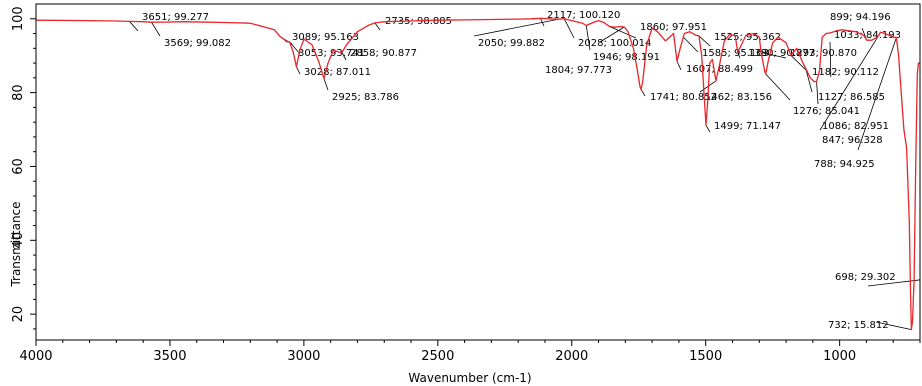  I want to click on x-tick-label: 3000, so click(303, 356).